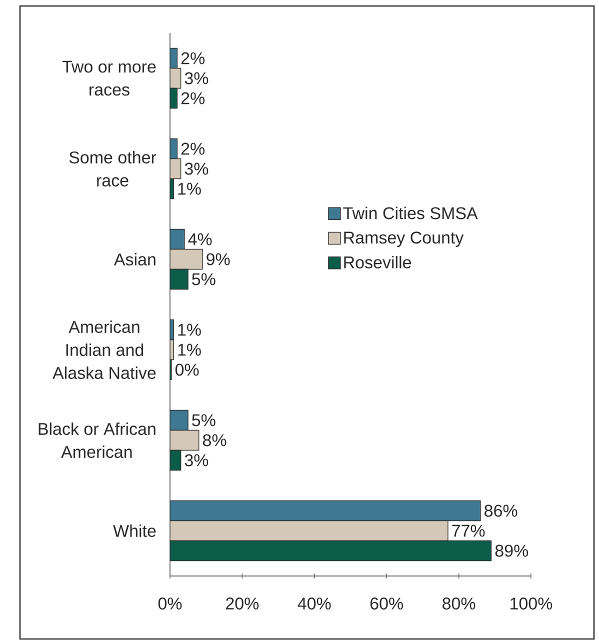 The image size is (599, 640). What do you see at coordinates (112, 168) in the screenshot?
I see `y-tick-label: Some other race` at bounding box center [112, 168].